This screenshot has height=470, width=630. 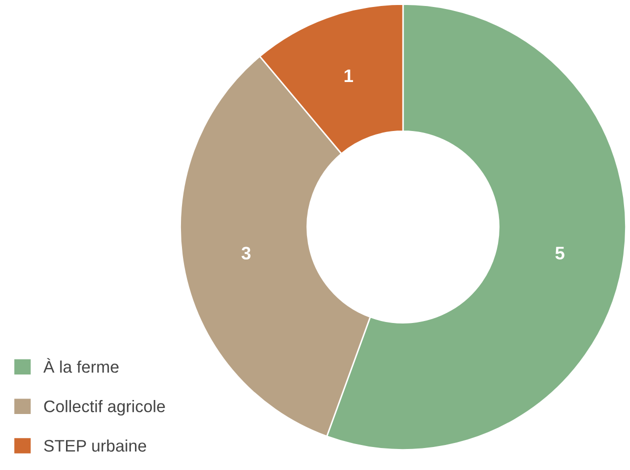 What do you see at coordinates (104, 408) in the screenshot?
I see `legend-label: Collectif agricole` at bounding box center [104, 408].